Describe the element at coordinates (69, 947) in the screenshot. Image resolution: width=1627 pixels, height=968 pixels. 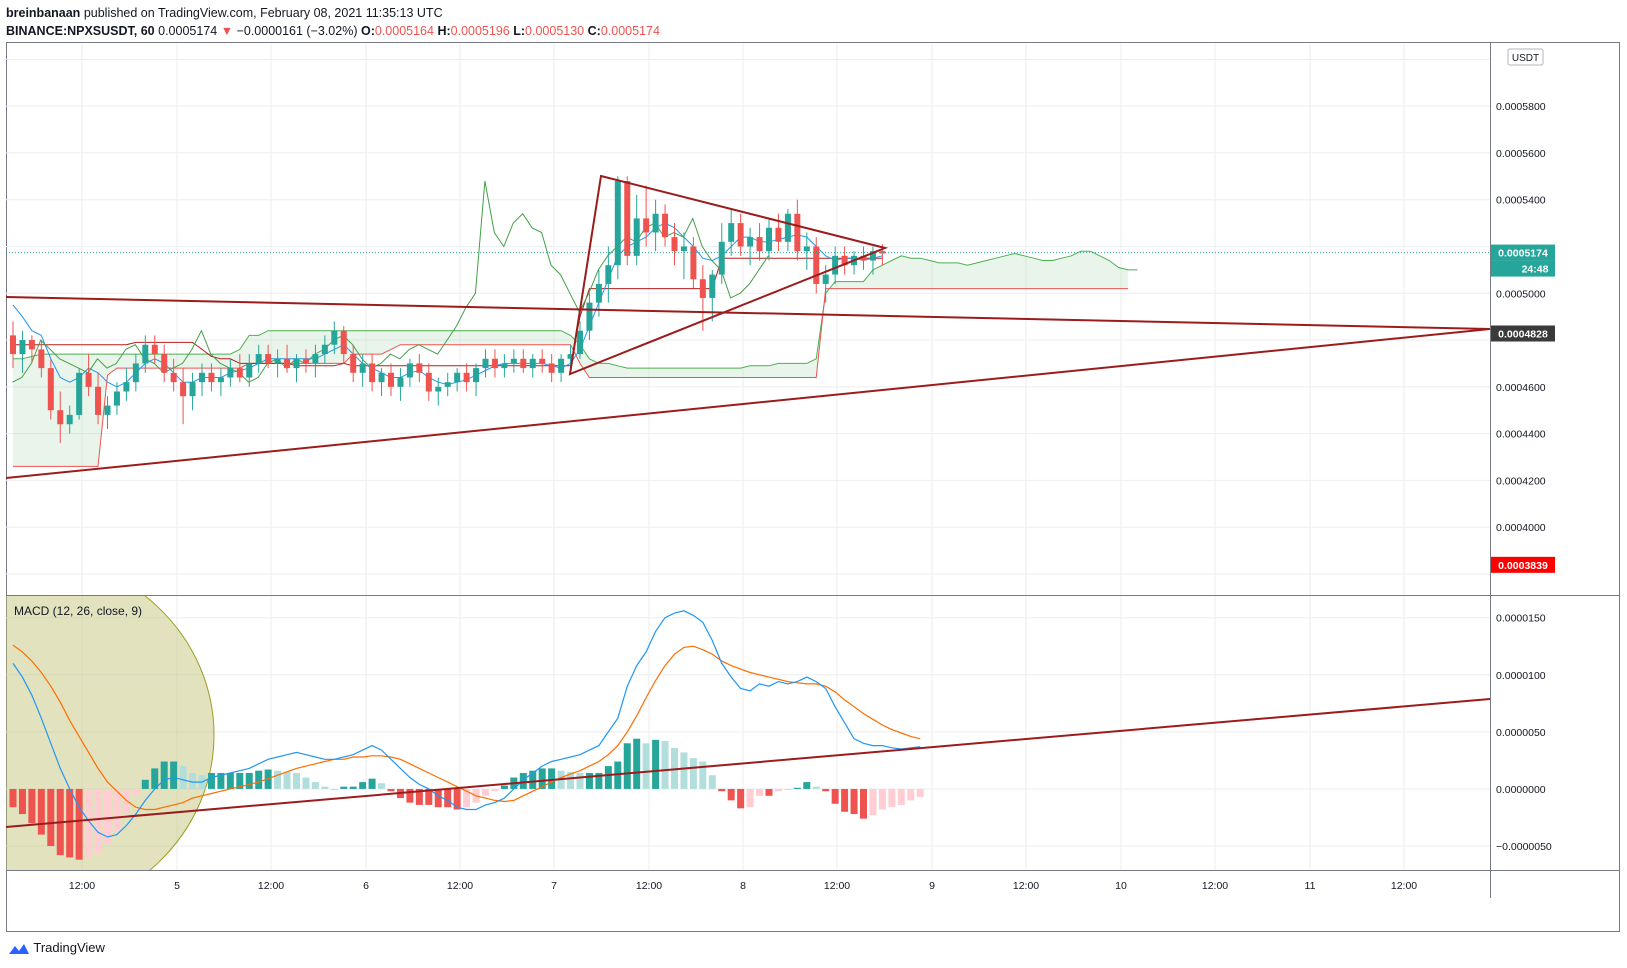
I see `brand-name: TradingView` at that location.